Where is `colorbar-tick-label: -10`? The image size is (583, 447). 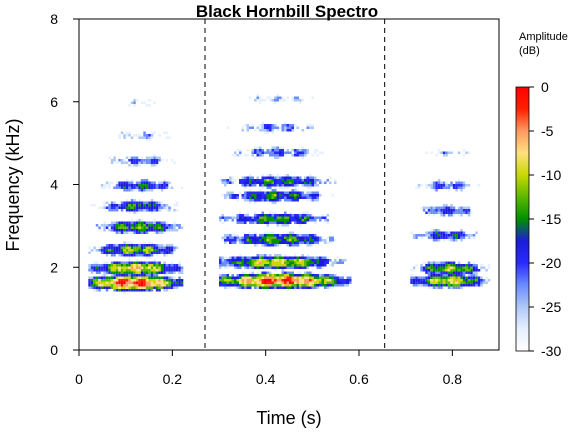 colorbar-tick-label: -10 is located at coordinates (551, 175).